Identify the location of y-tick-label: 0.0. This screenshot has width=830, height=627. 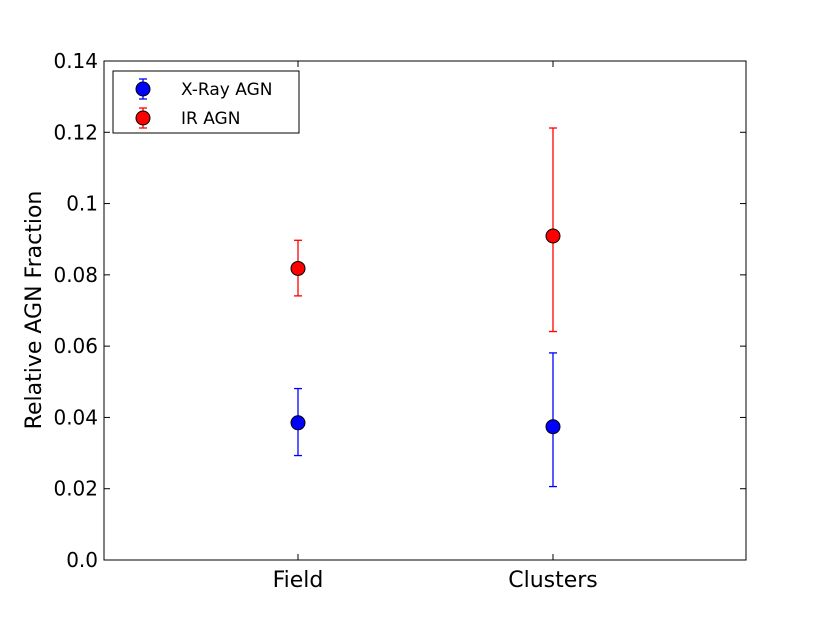
(82, 560).